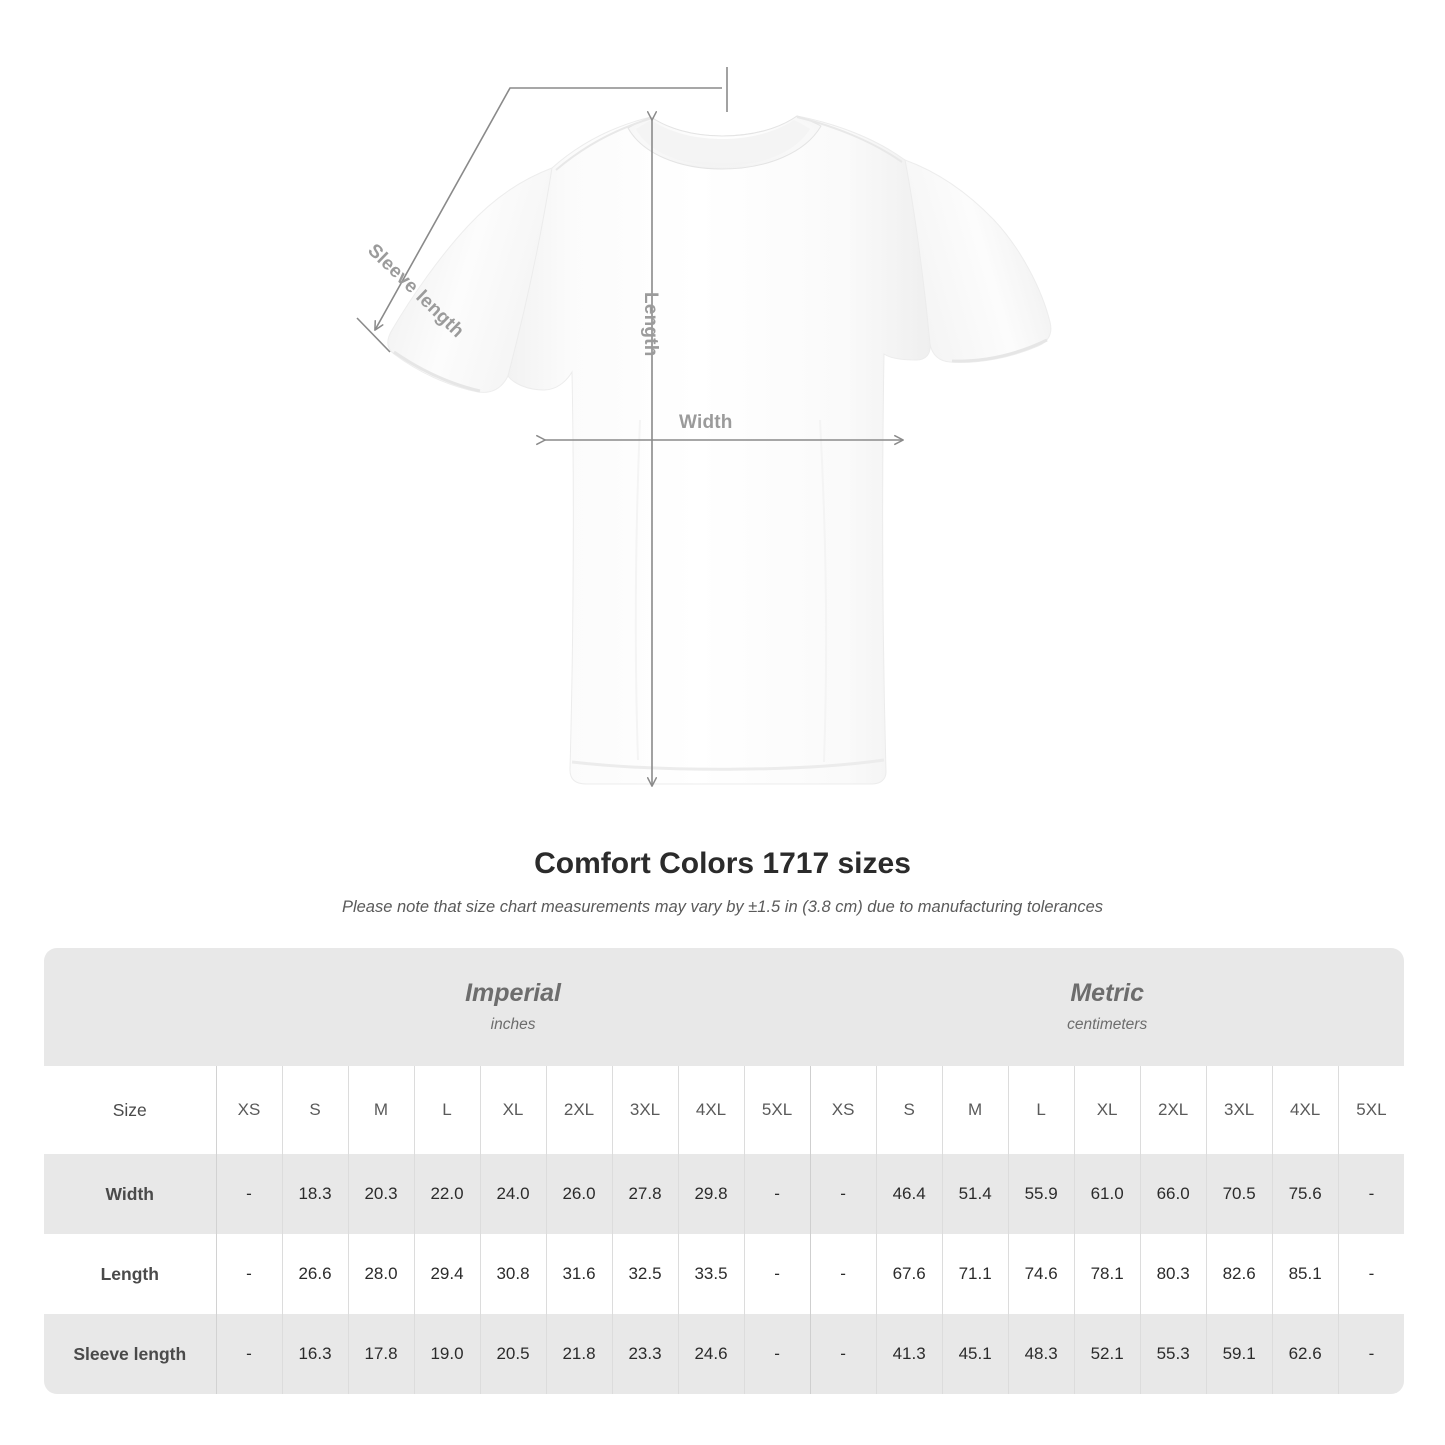 This screenshot has height=1445, width=1445. I want to click on cell-length-imperial-5xl: -, so click(777, 1274).